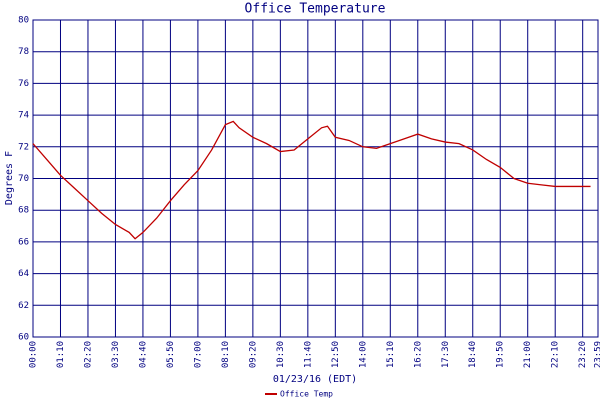 The height and width of the screenshot is (400, 600). Describe the element at coordinates (61, 354) in the screenshot. I see `x-tick-label: 01:10` at that location.